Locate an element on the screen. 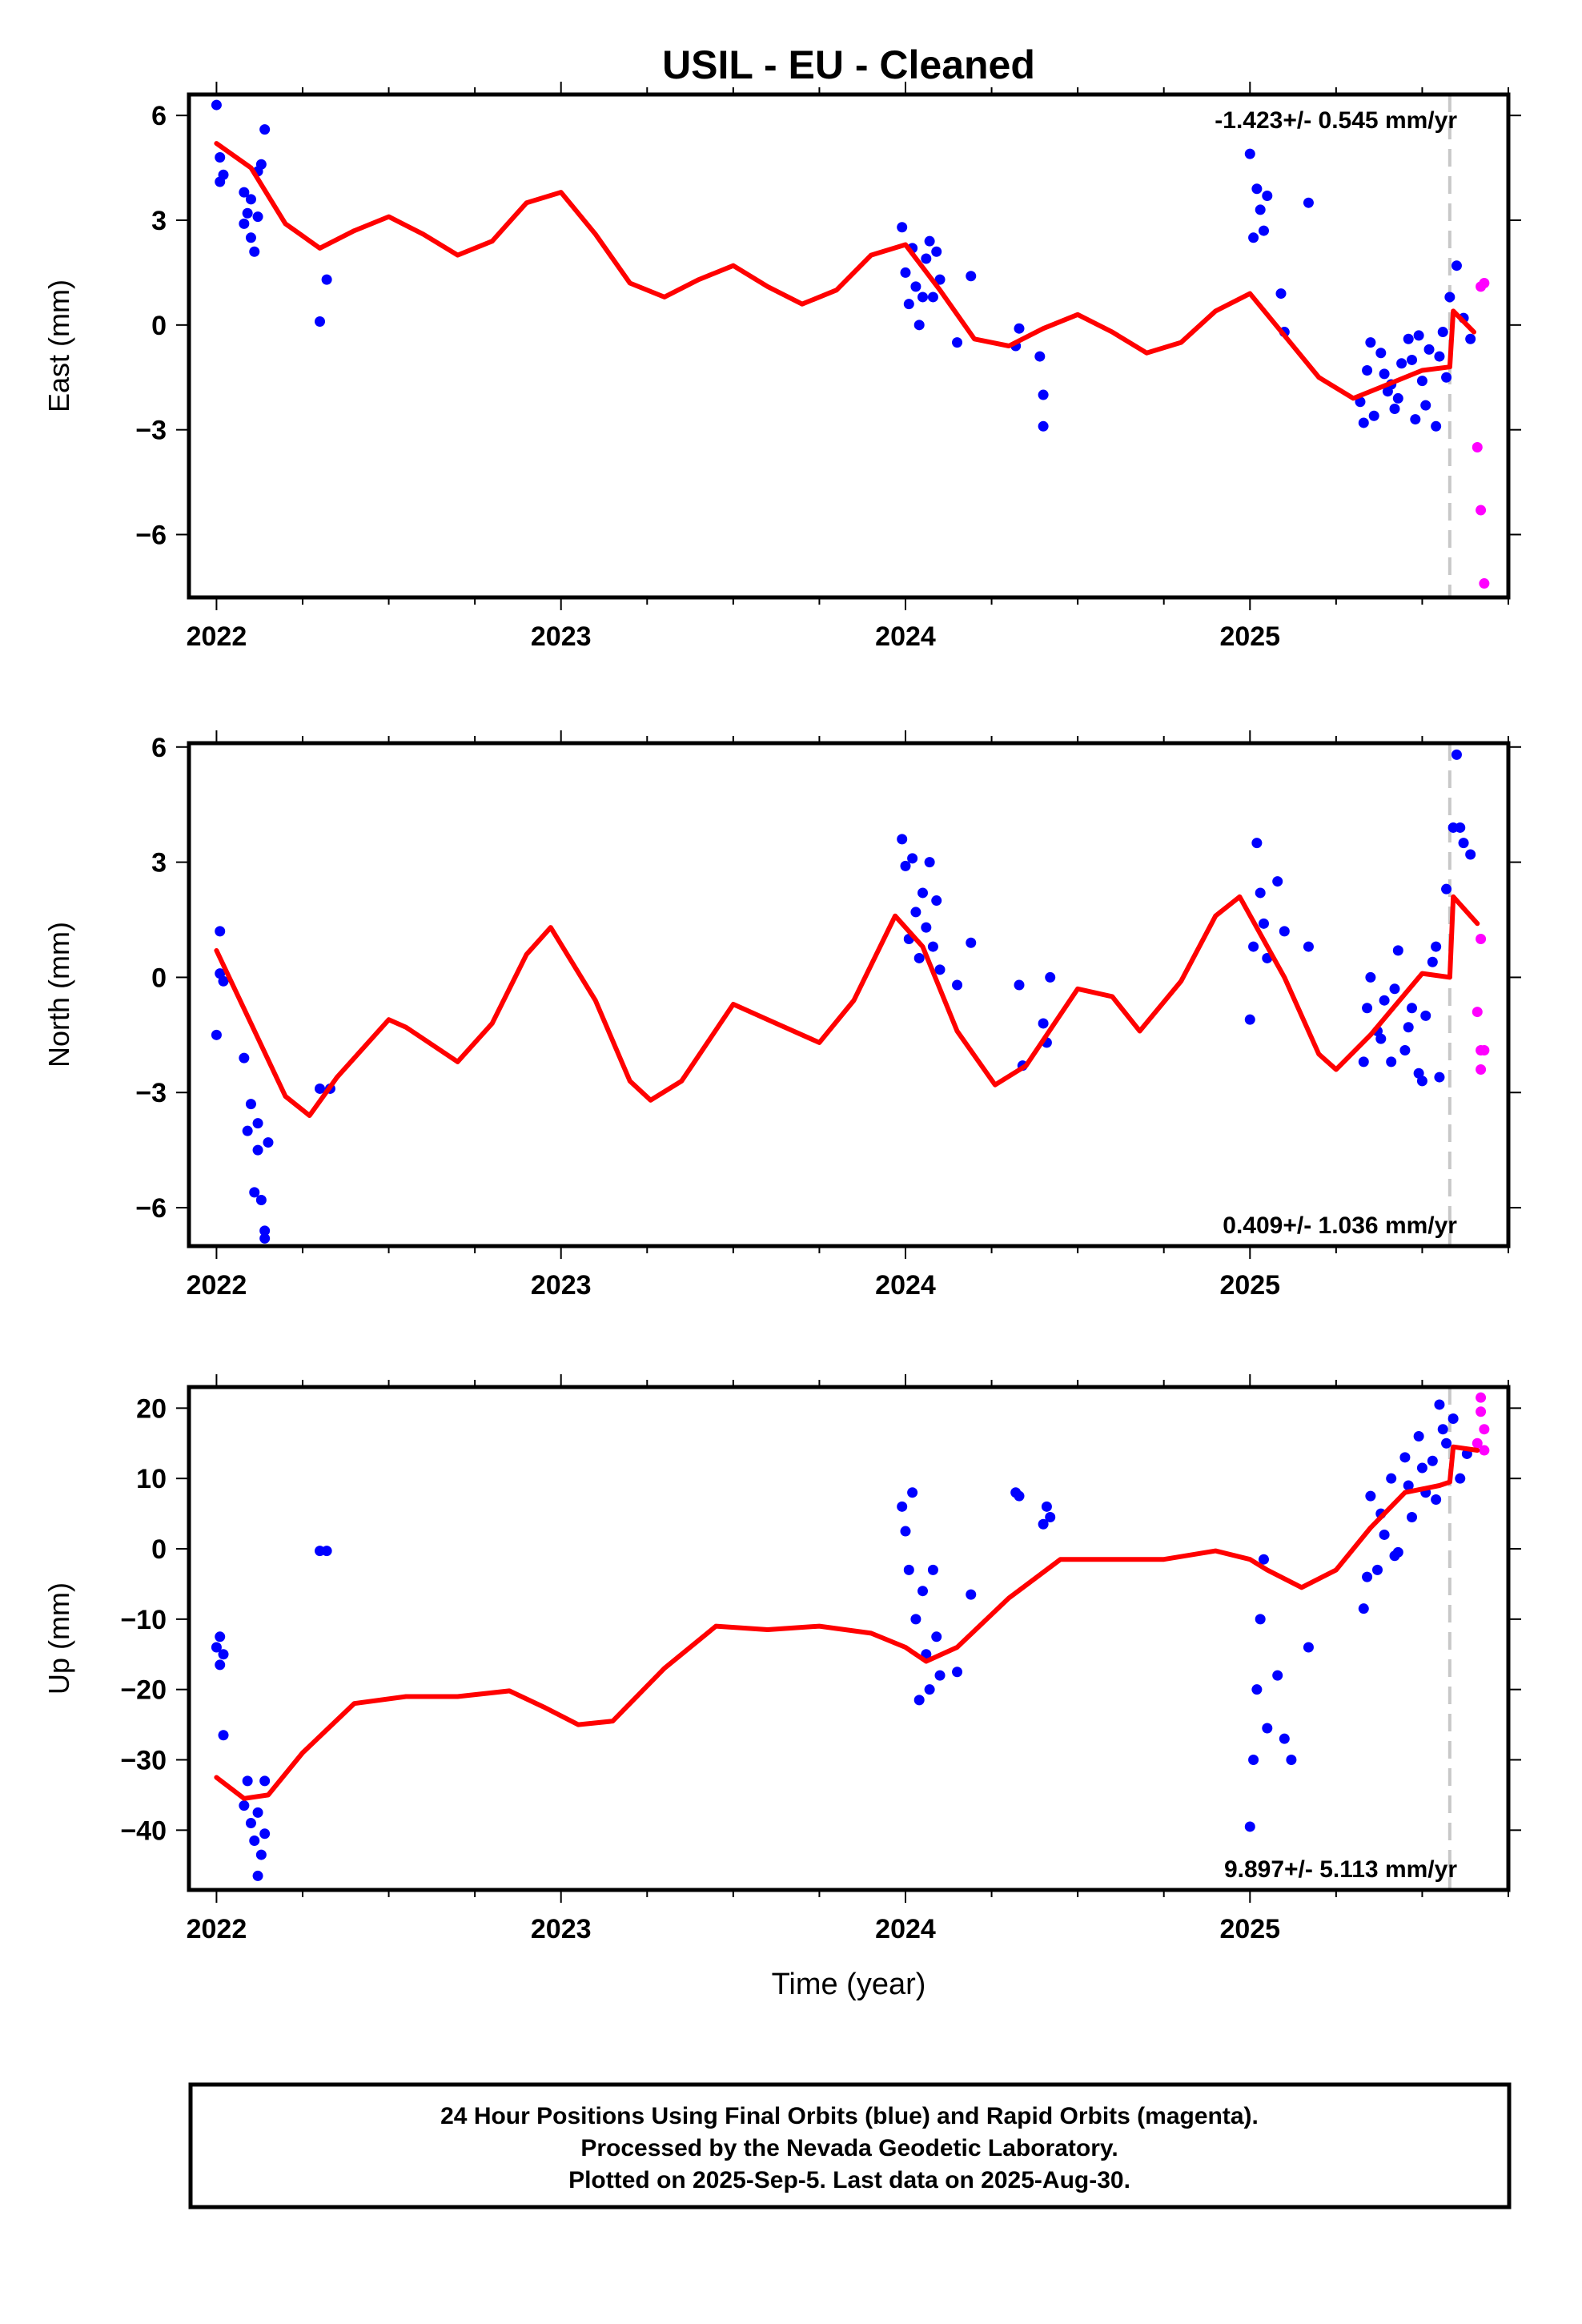  y-tick-label: 6 is located at coordinates (159, 748).